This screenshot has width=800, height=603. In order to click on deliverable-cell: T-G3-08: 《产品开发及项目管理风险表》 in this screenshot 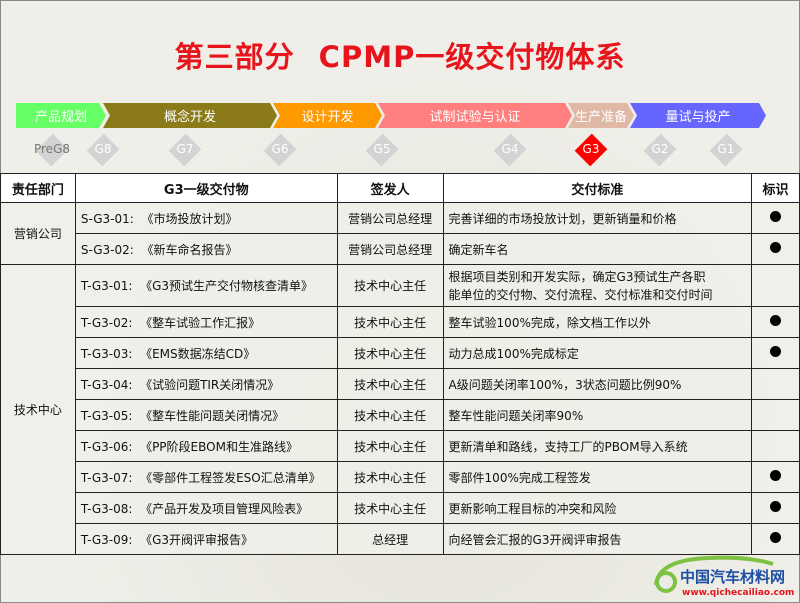, I will do `click(206, 508)`.